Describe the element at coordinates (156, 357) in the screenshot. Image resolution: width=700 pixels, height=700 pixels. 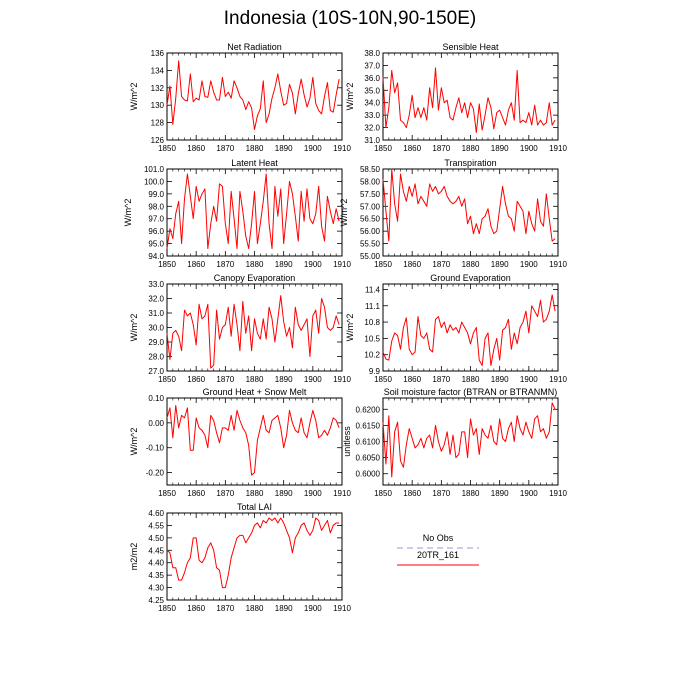
I see `y-tick-label: 28.0` at that location.